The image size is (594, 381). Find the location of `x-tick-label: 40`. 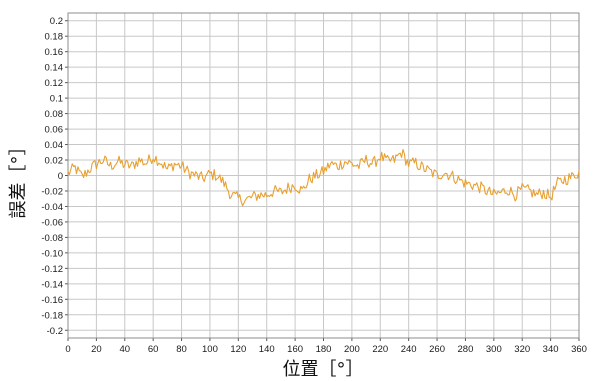

x-tick-label: 40 is located at coordinates (124, 349).